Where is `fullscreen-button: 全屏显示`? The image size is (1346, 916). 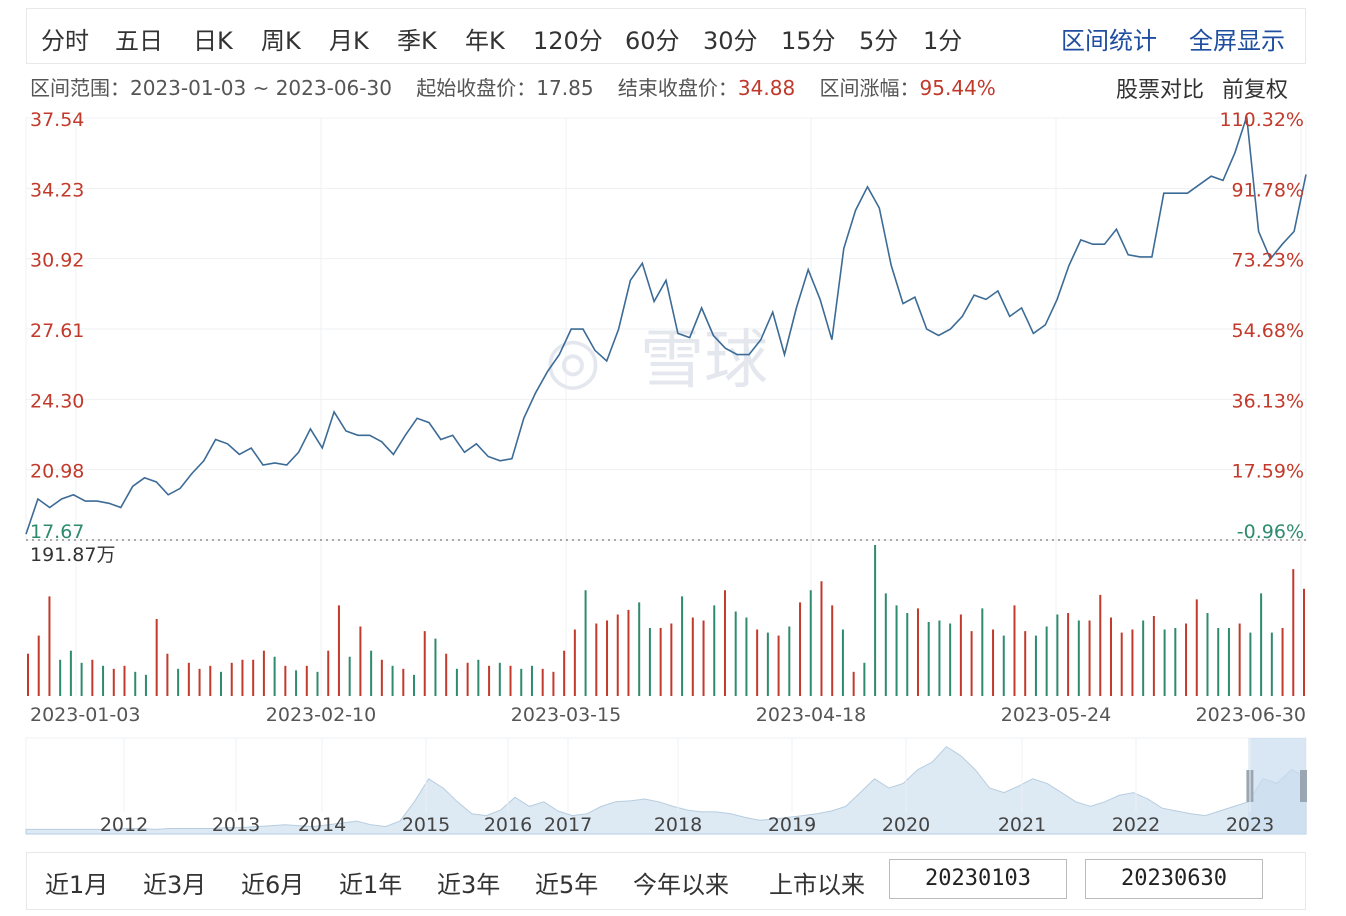
fullscreen-button: 全屏显示 is located at coordinates (1237, 41).